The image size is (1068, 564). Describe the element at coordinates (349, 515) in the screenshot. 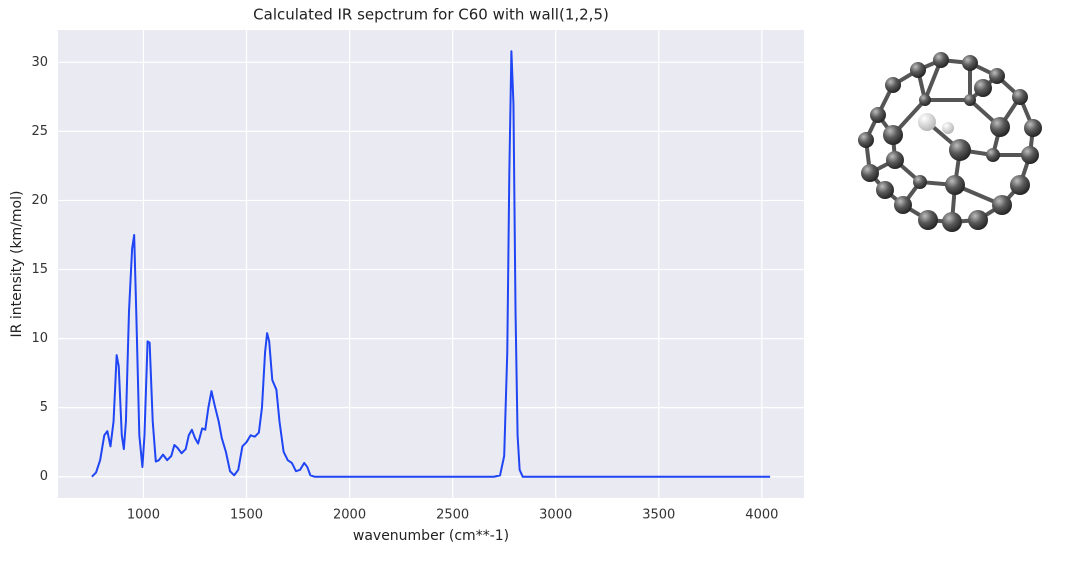

I see `x-tick-label: 2000` at that location.